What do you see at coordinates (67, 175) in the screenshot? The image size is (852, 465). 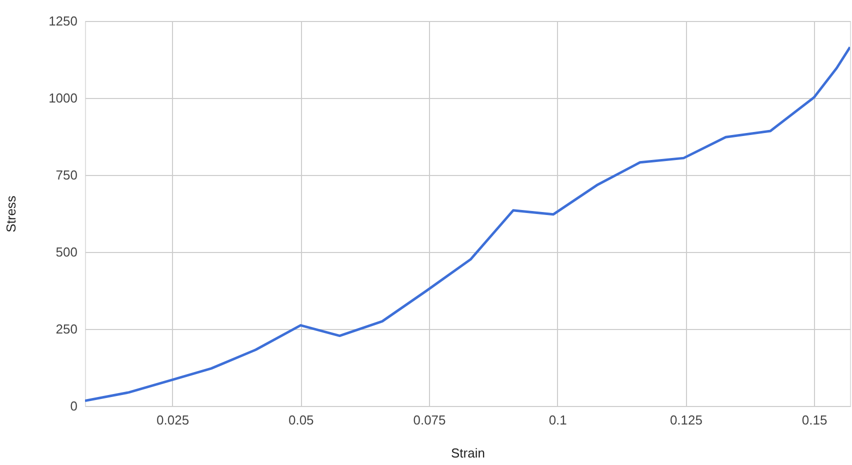 I see `y-tick-label: 750` at bounding box center [67, 175].